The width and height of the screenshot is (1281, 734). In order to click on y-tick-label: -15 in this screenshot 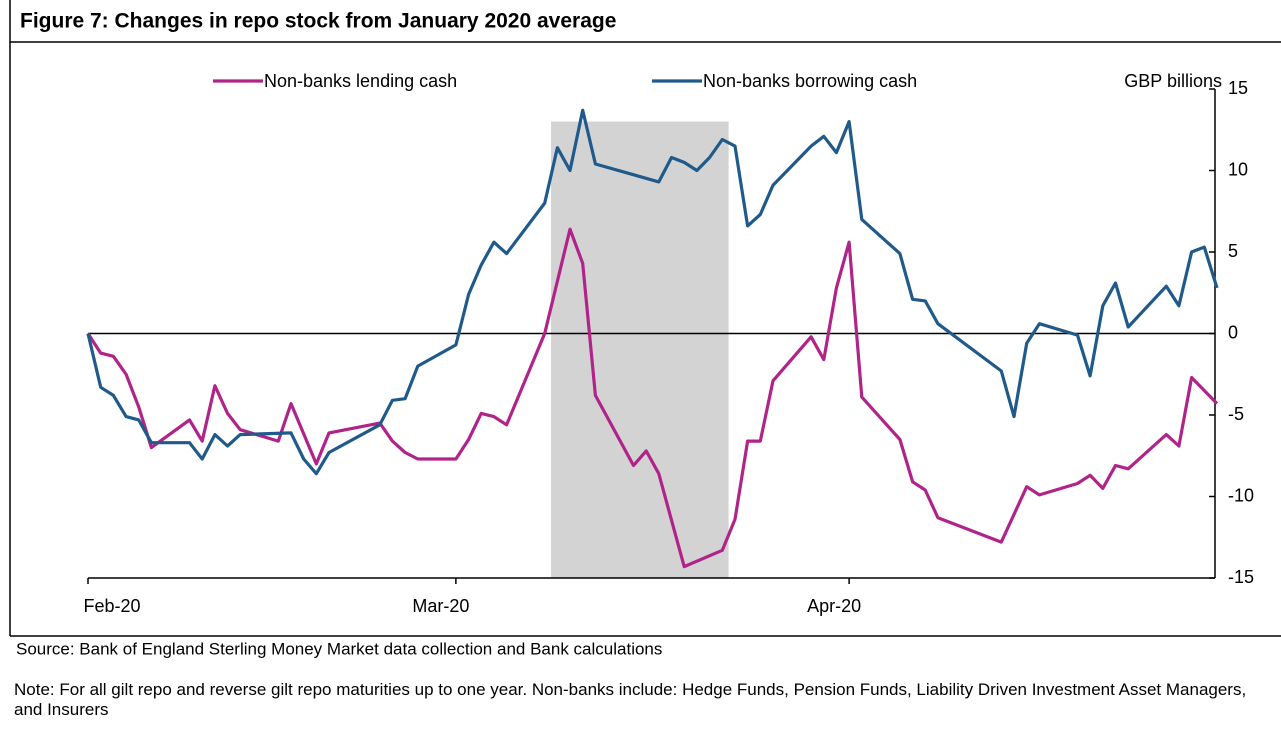, I will do `click(1241, 577)`.